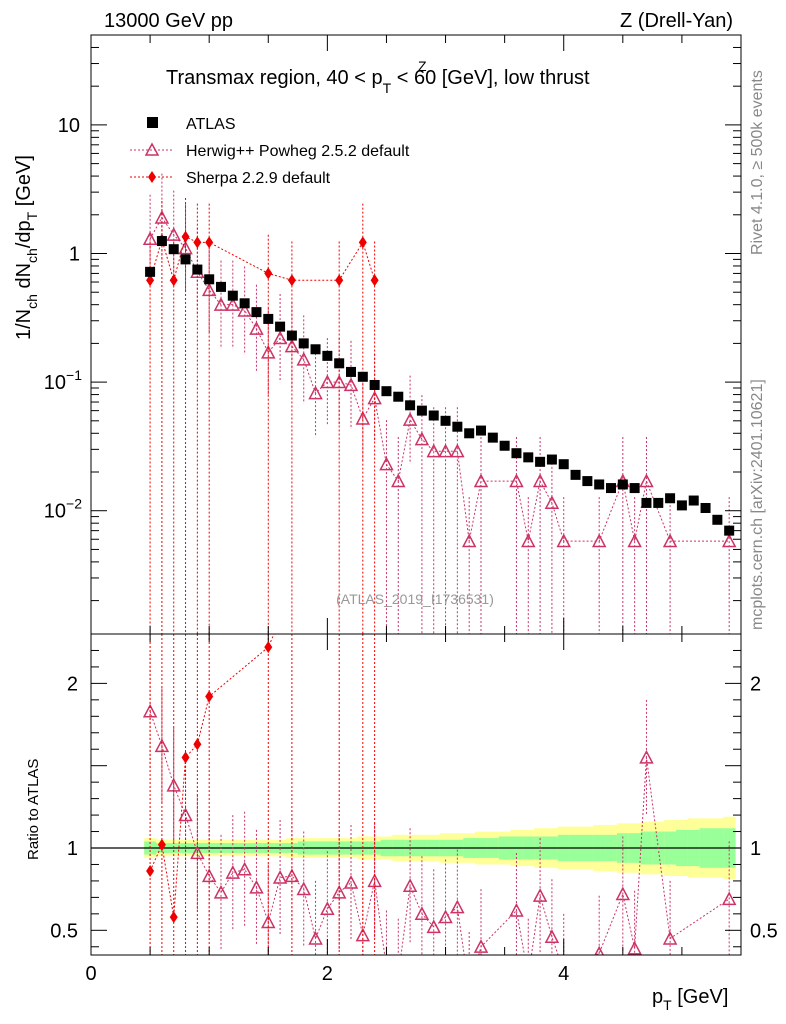  Describe the element at coordinates (152, 177) in the screenshot. I see `legend-sherpa-marker` at that location.